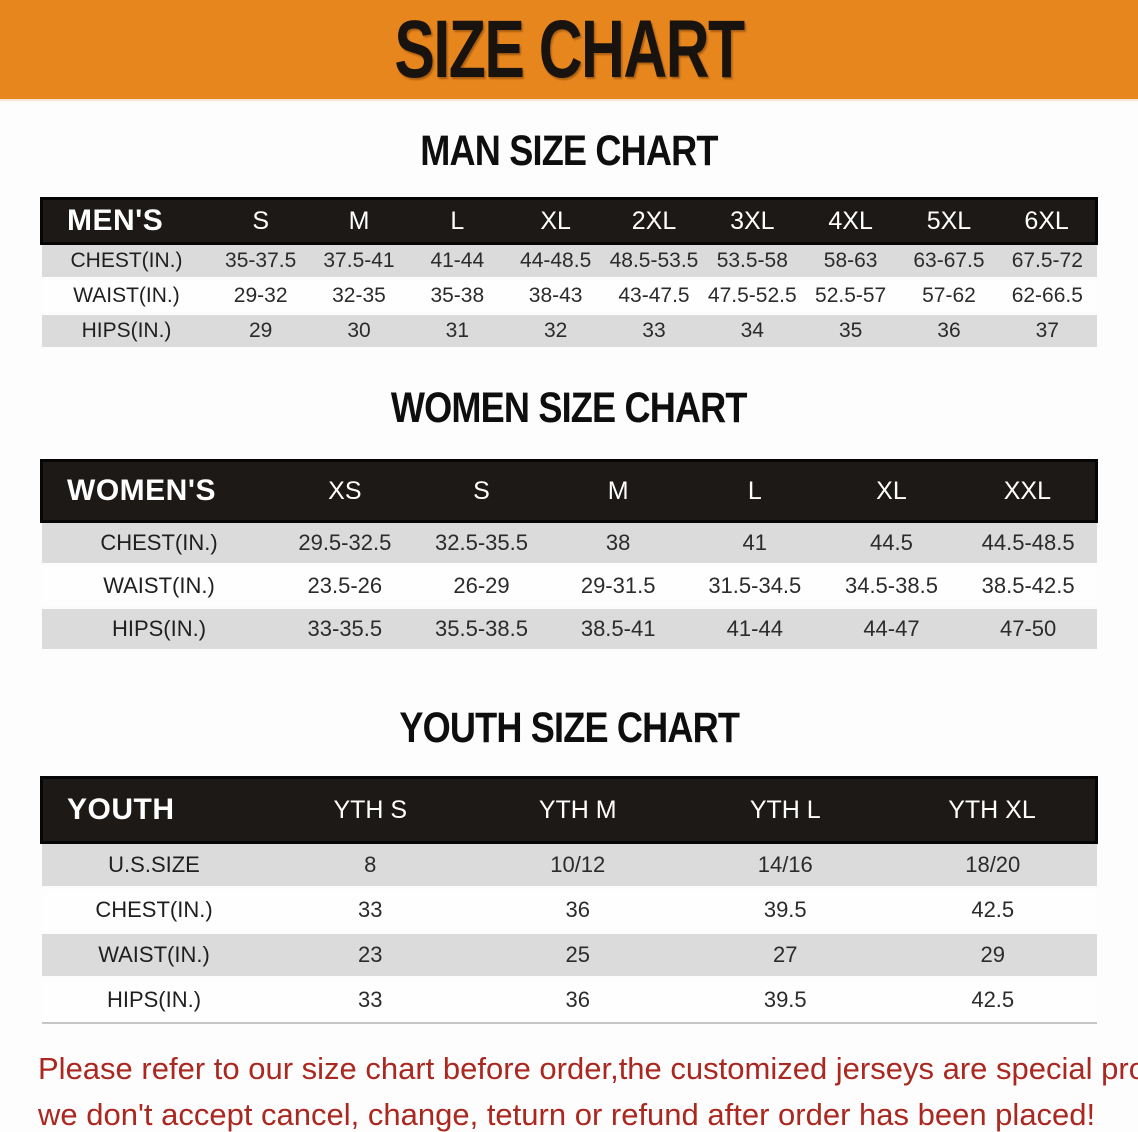 The image size is (1138, 1132). What do you see at coordinates (618, 542) in the screenshot?
I see `value-cell: 38` at bounding box center [618, 542].